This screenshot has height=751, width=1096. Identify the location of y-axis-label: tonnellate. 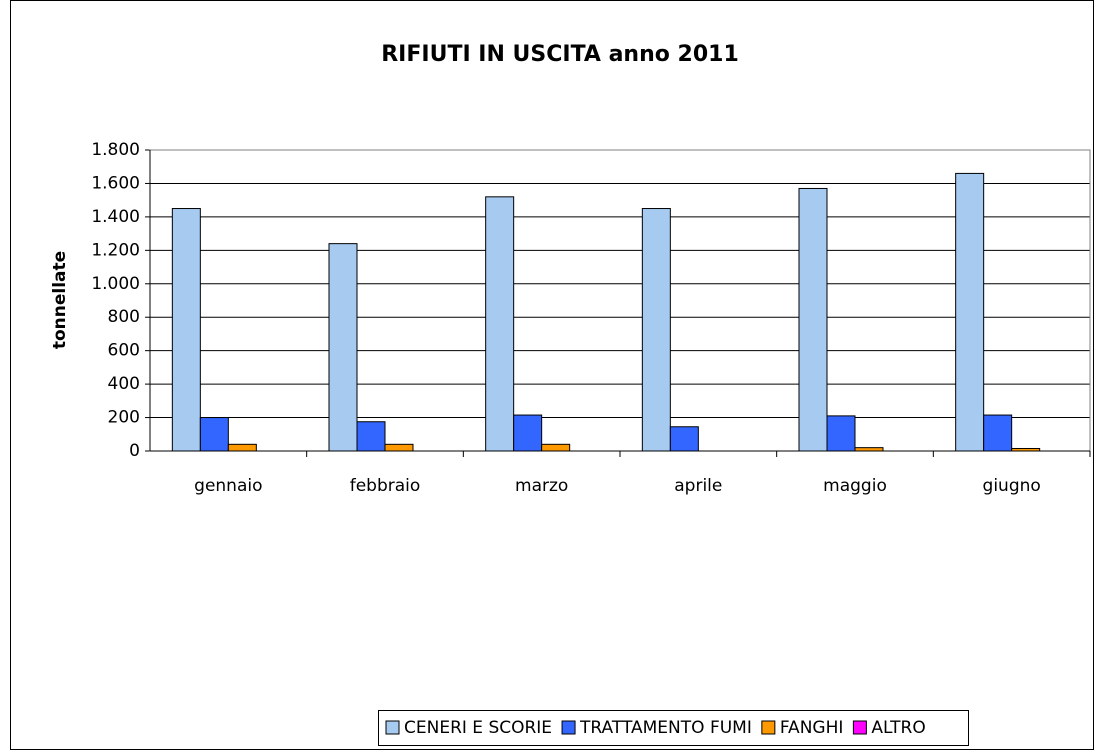
(60, 300).